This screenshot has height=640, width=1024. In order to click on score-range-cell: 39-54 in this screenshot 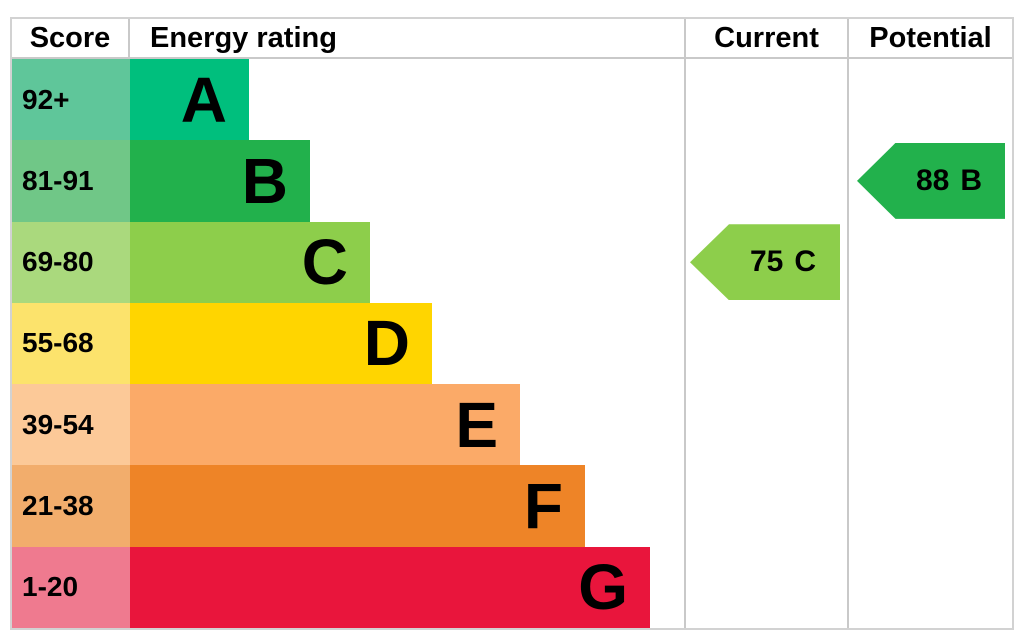, I will do `click(71, 425)`.